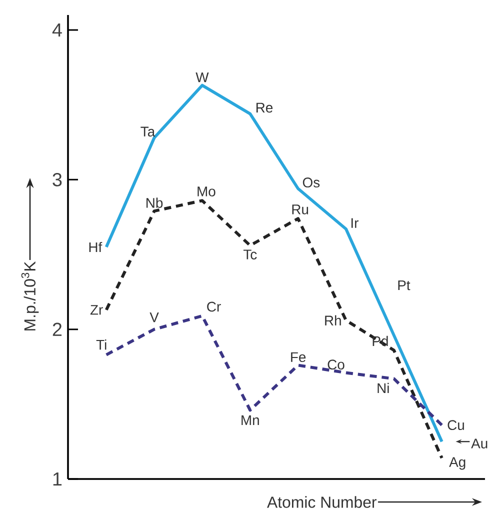  What do you see at coordinates (457, 463) in the screenshot?
I see `annotation: Ag` at bounding box center [457, 463].